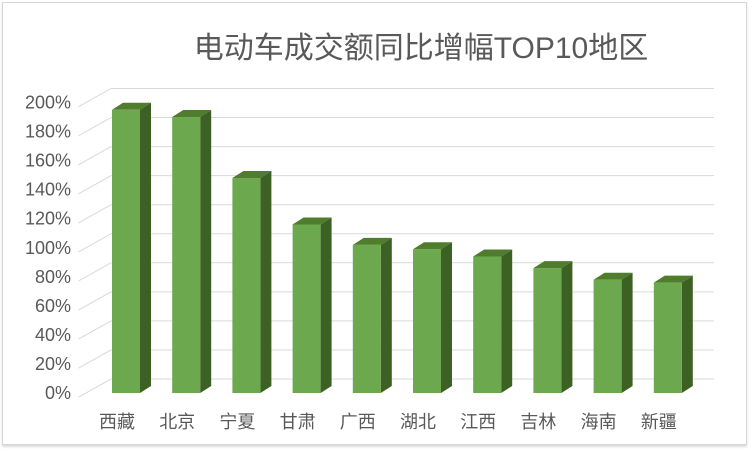 This screenshot has width=752, height=452. I want to click on bar-吉林, so click(553, 327).